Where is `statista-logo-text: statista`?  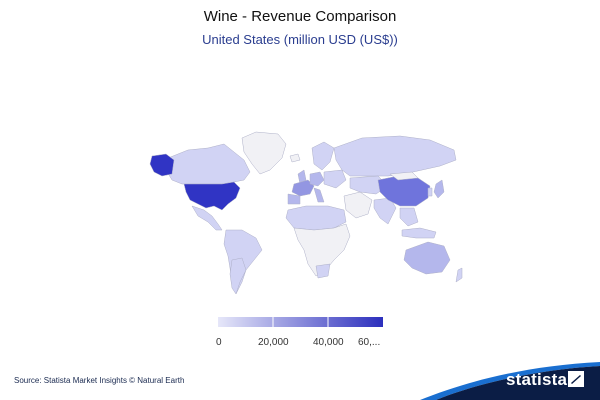 statista-logo-text: statista is located at coordinates (537, 379).